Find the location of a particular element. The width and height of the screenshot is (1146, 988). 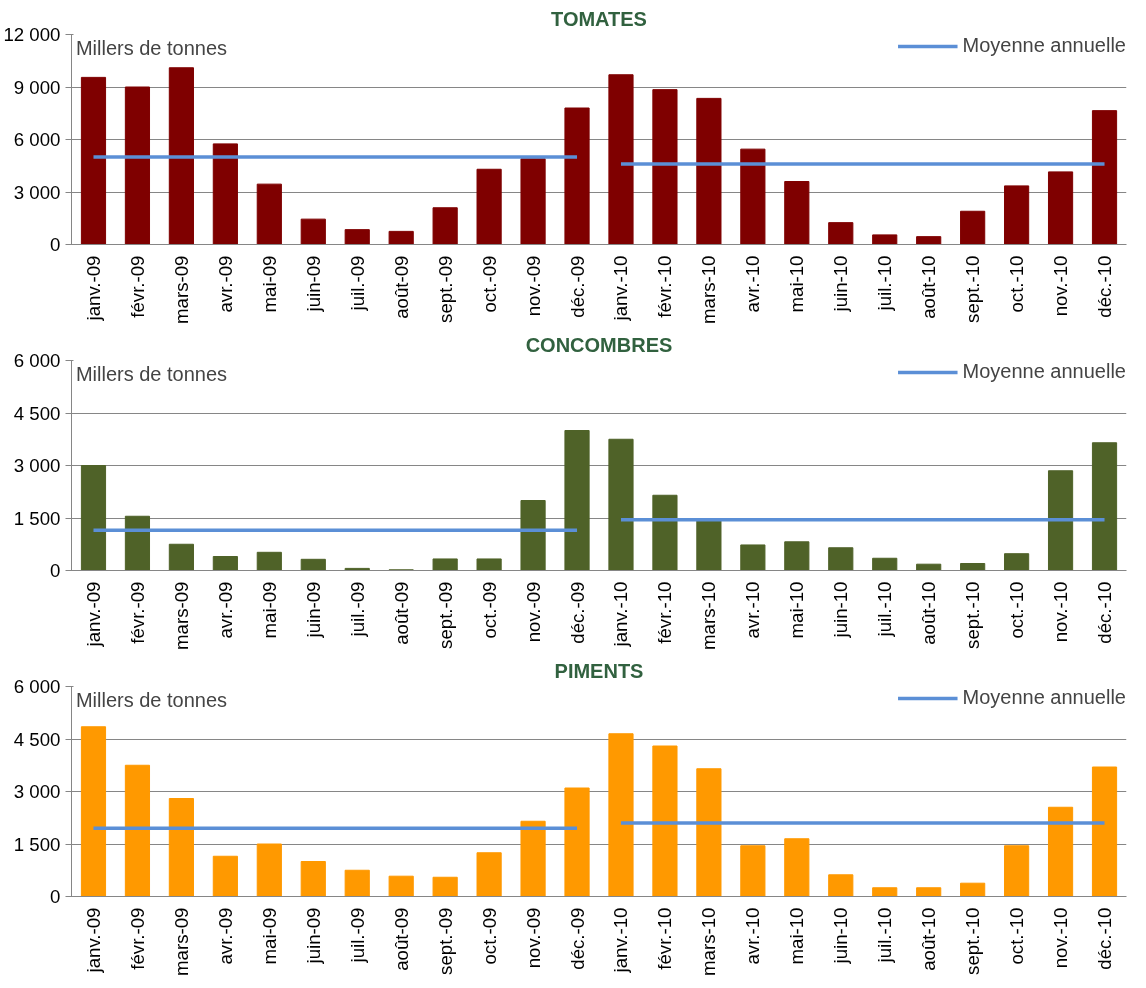

chart-title: TOMATES is located at coordinates (599, 18).